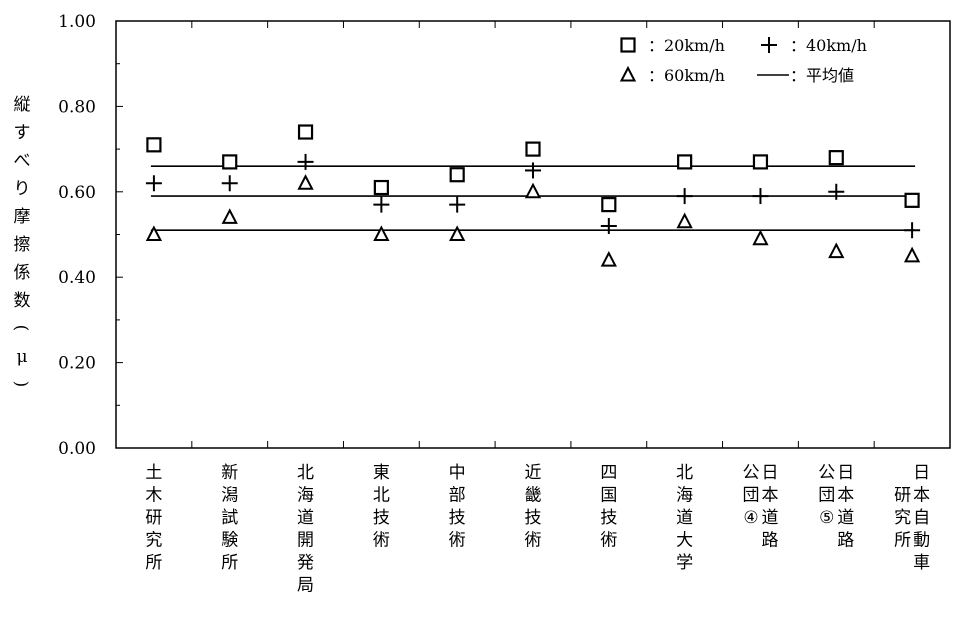  Describe the element at coordinates (229, 496) in the screenshot. I see `x-category-char: 潟` at that location.